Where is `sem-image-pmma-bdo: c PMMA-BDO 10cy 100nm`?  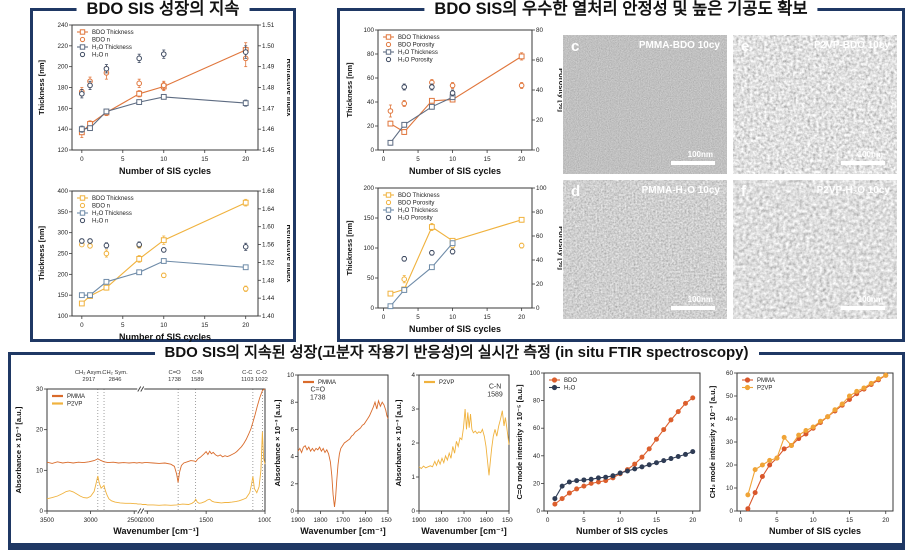 sem-image-pmma-bdo: c PMMA-BDO 10cy 100nm is located at coordinates (645, 104).